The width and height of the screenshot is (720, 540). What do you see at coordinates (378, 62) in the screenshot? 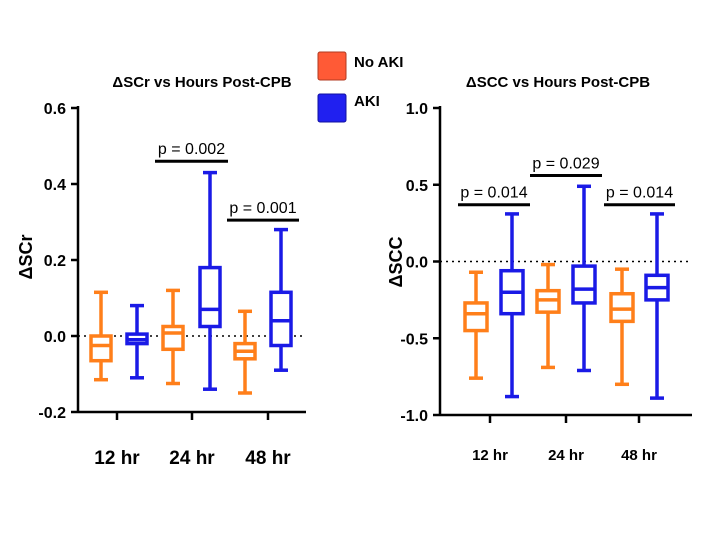
I see `legend-label-no-aki: No AKI` at bounding box center [378, 62].